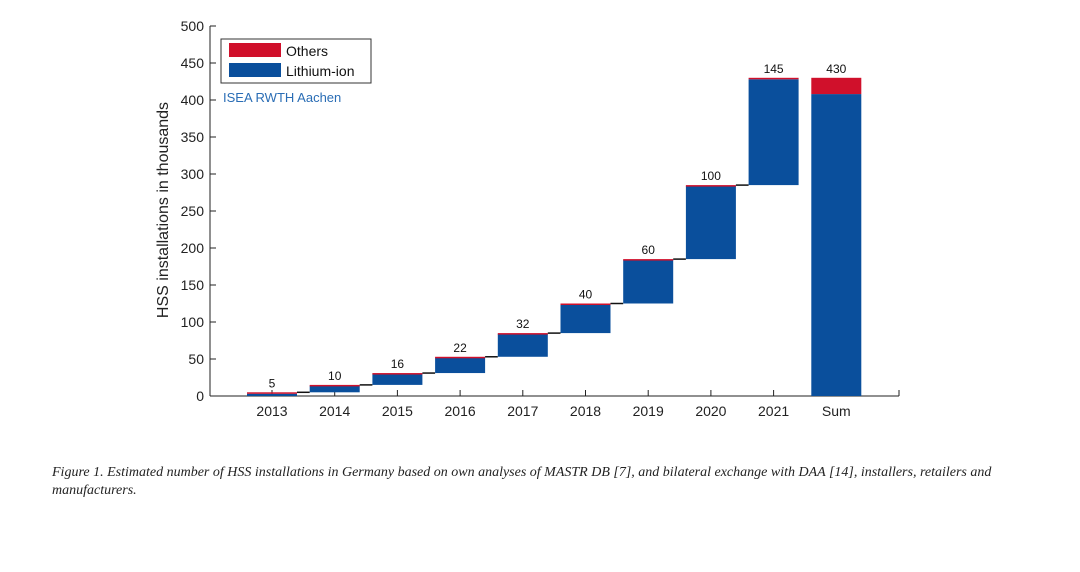 This screenshot has height=572, width=1080. Describe the element at coordinates (255, 70) in the screenshot. I see `legend-swatch-lithium-ion` at that location.